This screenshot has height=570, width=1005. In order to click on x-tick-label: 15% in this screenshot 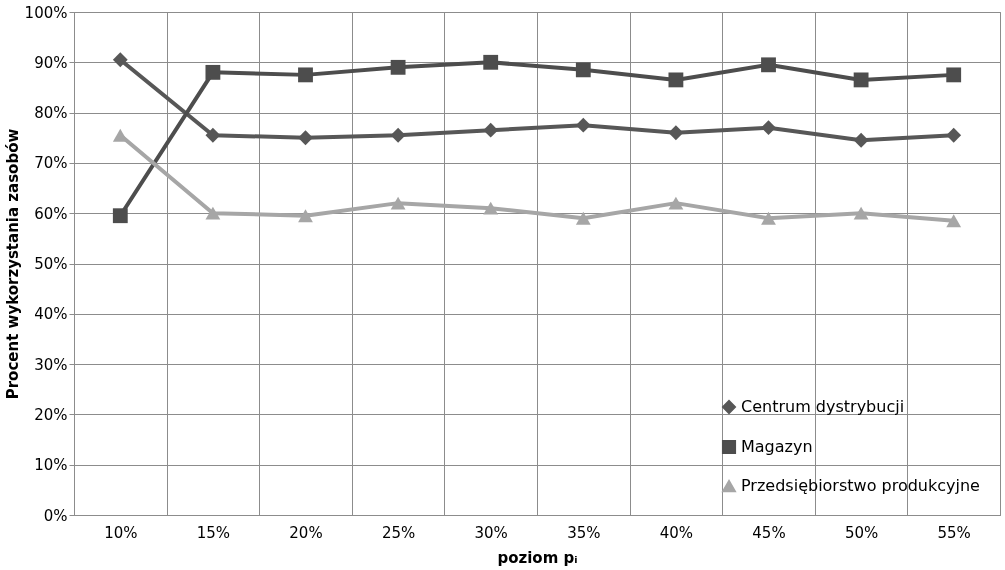, I will do `click(213, 532)`.